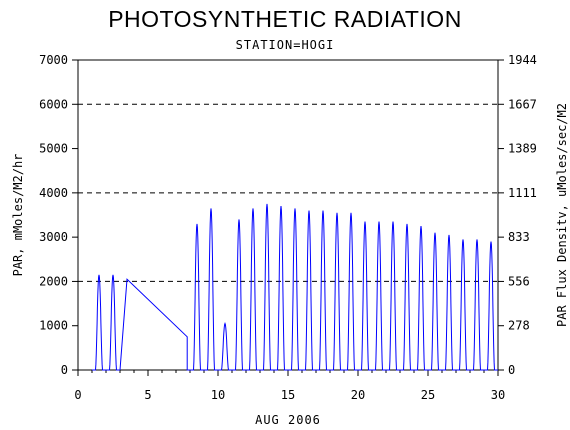  Describe the element at coordinates (285, 45) in the screenshot. I see `chart-subtitle: STATION=HOGI` at that location.